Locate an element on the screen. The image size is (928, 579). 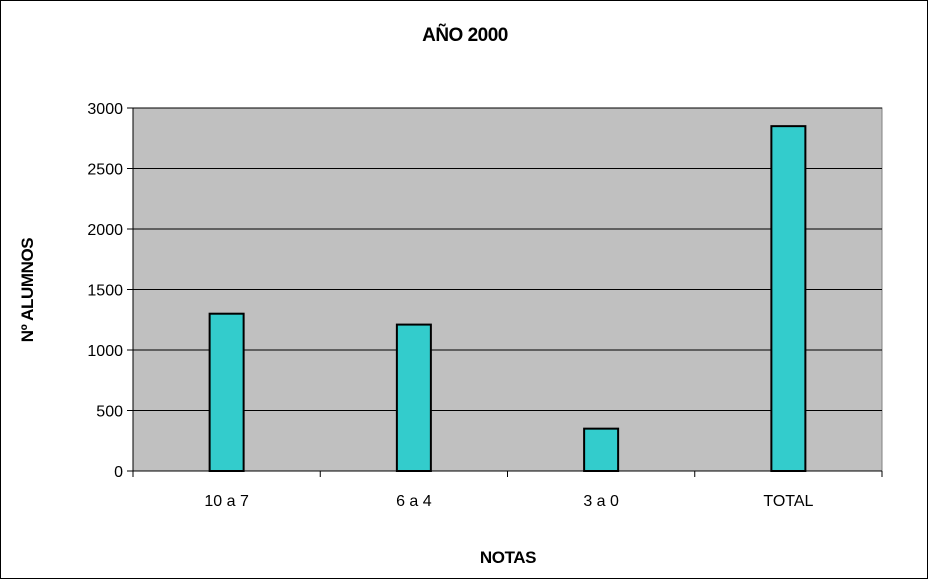
y-tick-label: 3000 is located at coordinates (105, 109).